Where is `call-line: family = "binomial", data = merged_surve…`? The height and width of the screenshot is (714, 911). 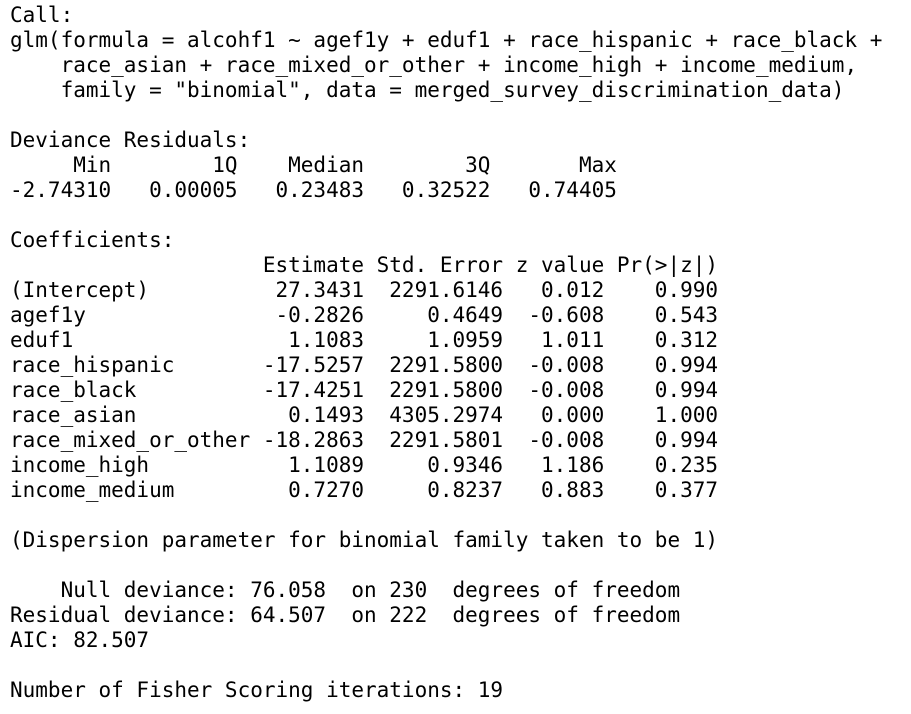 call-line: family = "binomial", data = merged_surve… is located at coordinates (427, 90).